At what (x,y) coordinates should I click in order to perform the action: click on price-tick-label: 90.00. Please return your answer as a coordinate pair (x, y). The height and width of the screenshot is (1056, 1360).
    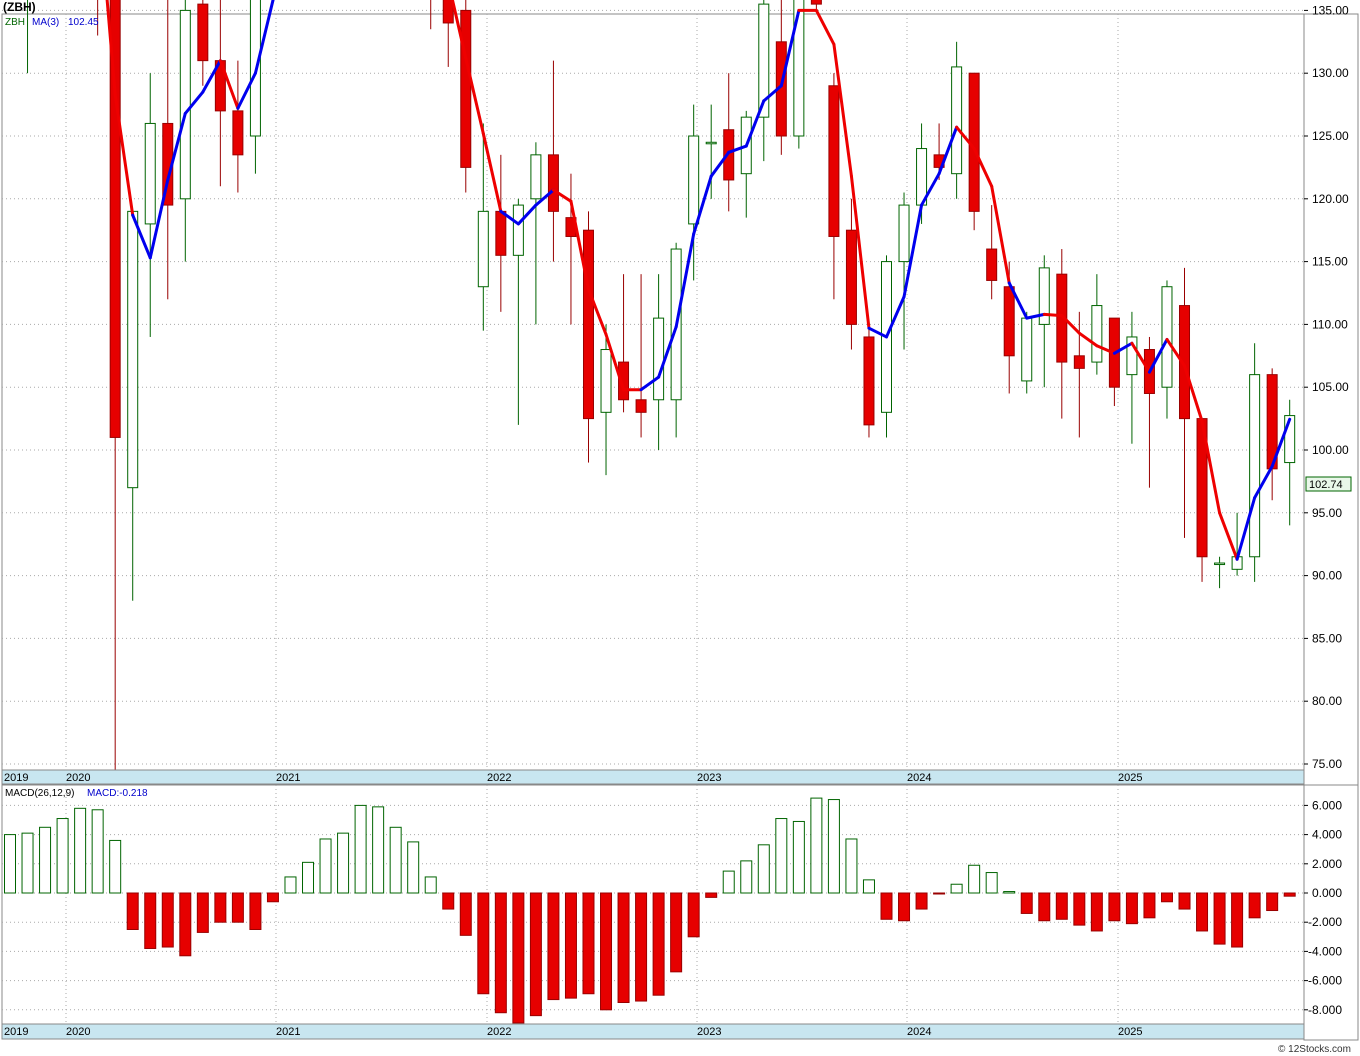
    Looking at the image, I should click on (1327, 576).